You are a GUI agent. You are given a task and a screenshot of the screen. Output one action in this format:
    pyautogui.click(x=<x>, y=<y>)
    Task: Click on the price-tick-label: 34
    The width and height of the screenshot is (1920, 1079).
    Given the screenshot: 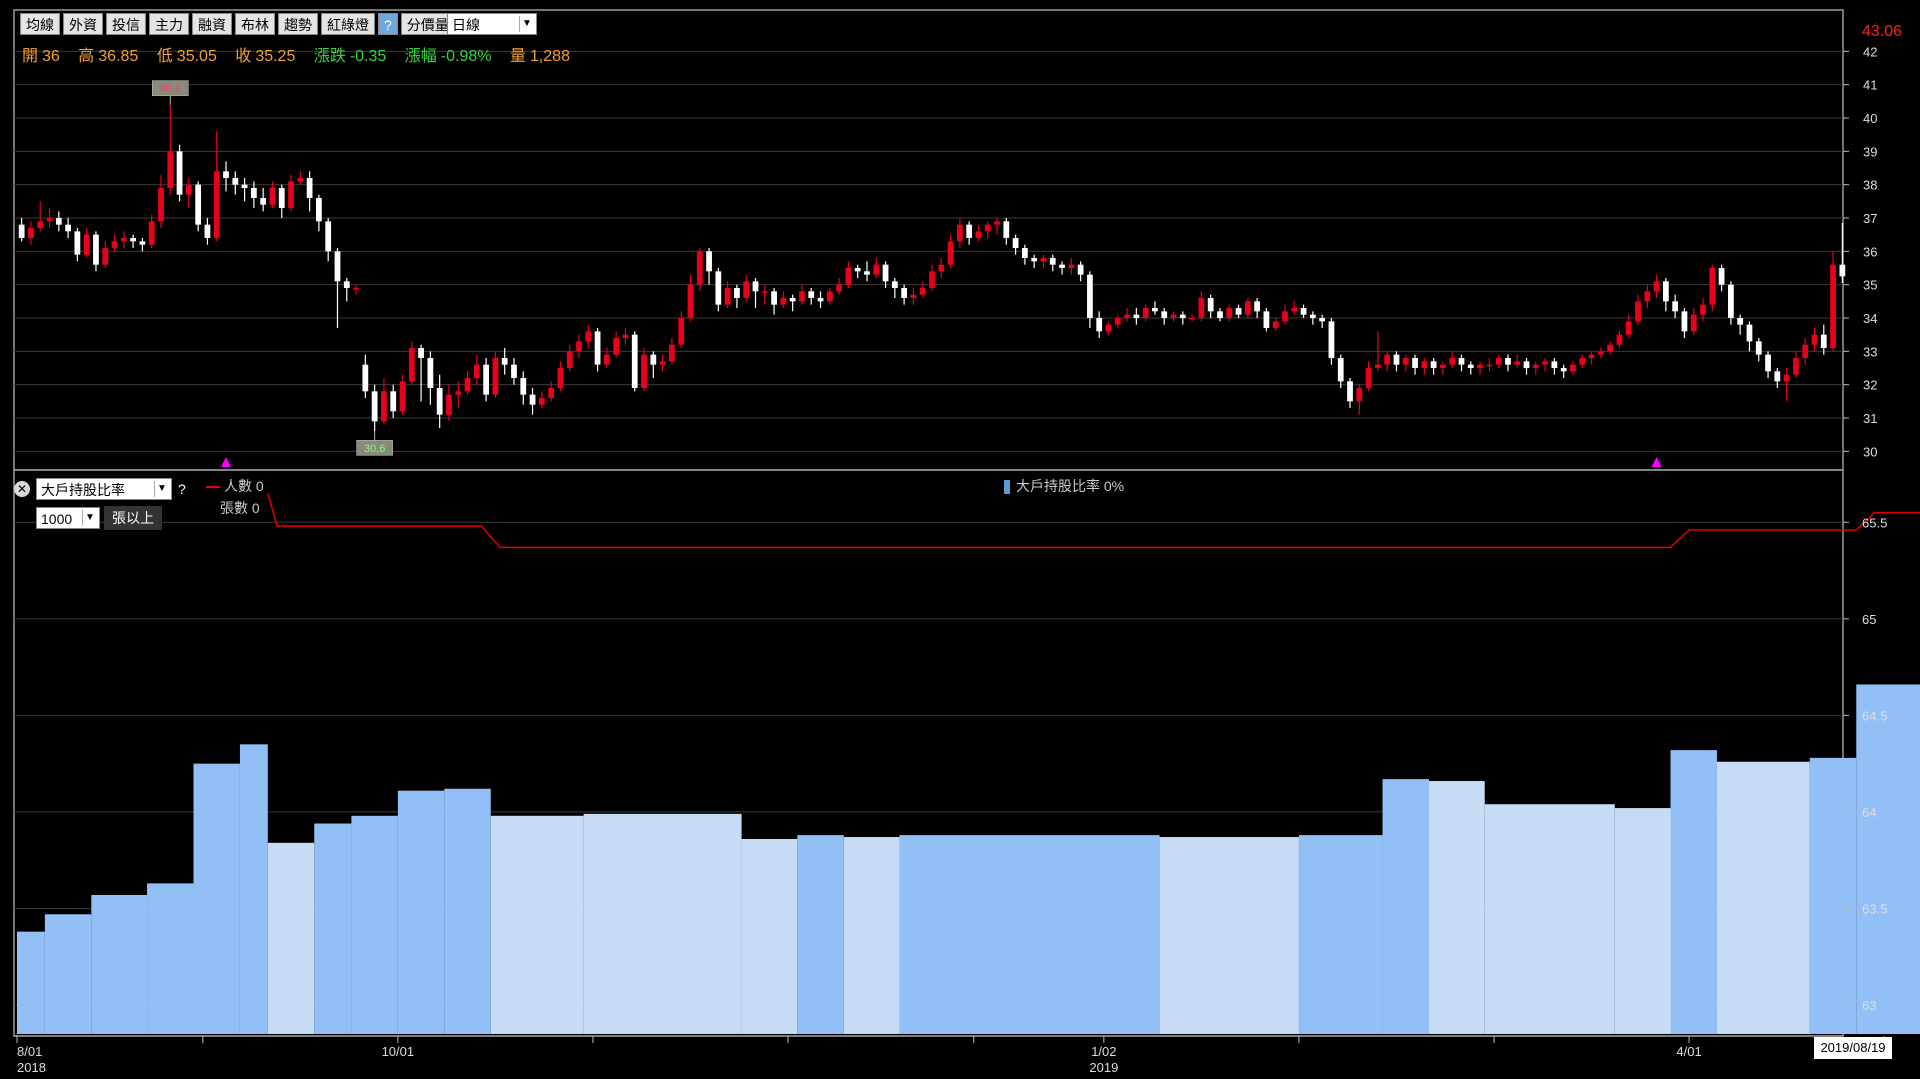 What is the action you would take?
    pyautogui.click(x=1870, y=318)
    